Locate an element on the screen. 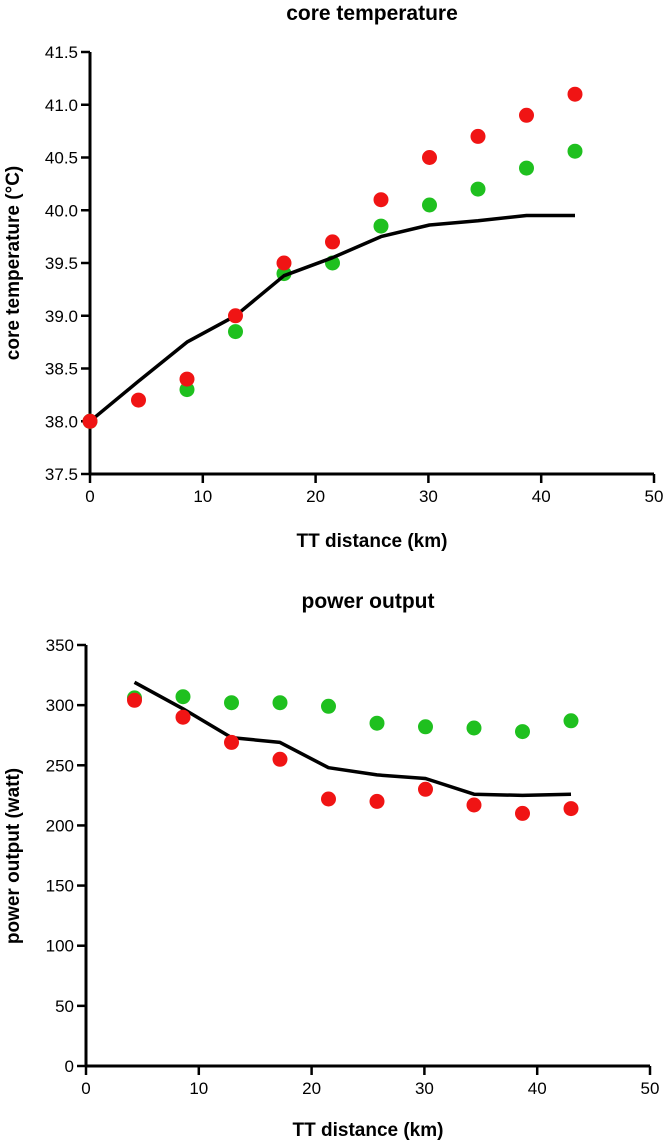 The height and width of the screenshot is (1145, 667). mark-layer is located at coordinates (353, 750).